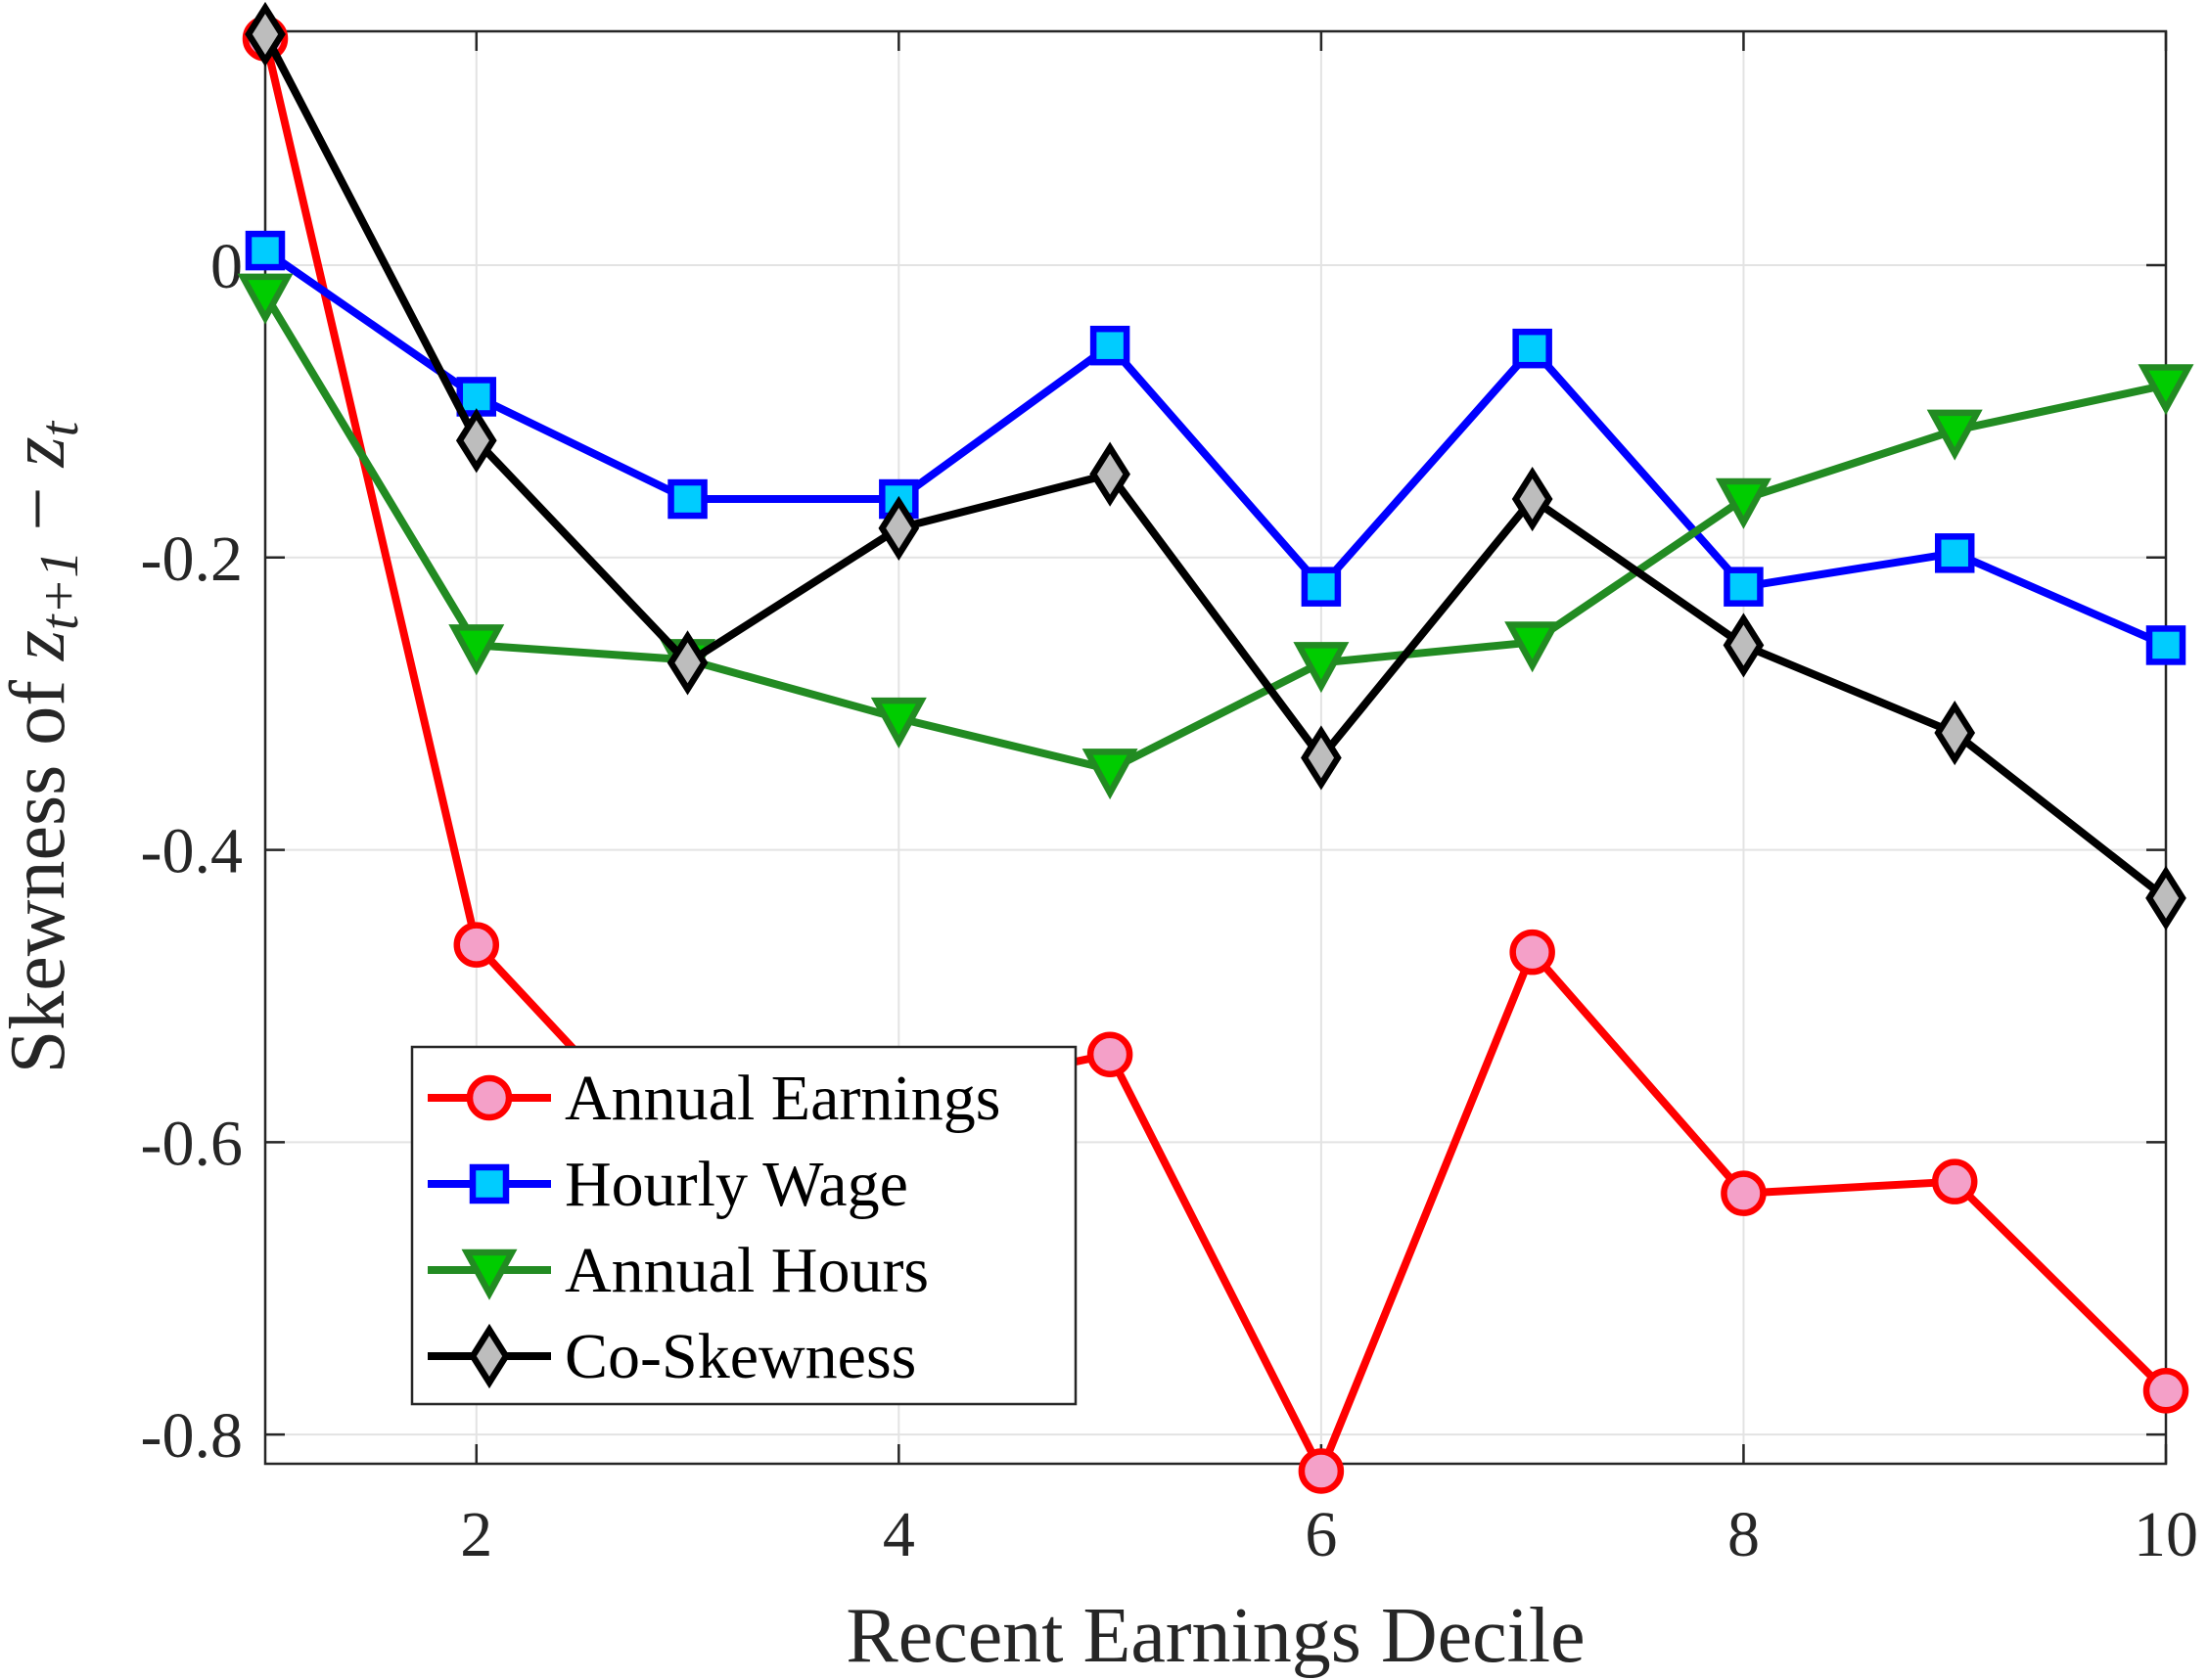 This screenshot has height=1680, width=2208. I want to click on y-tick-label: -0.6, so click(192, 1143).